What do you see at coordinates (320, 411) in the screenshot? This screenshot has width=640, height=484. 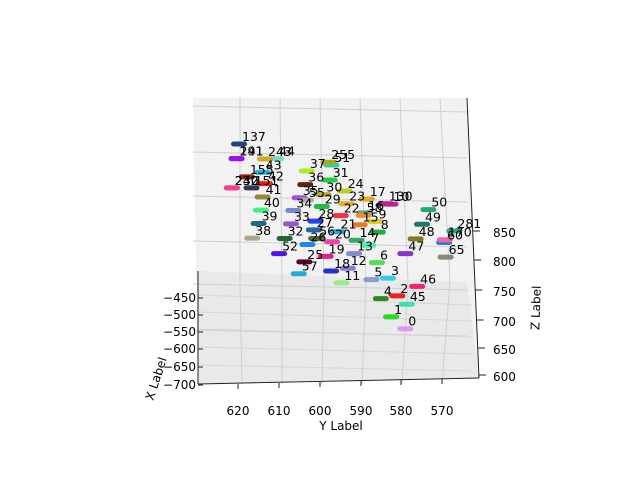 I see `y-tick-label: 600` at bounding box center [320, 411].